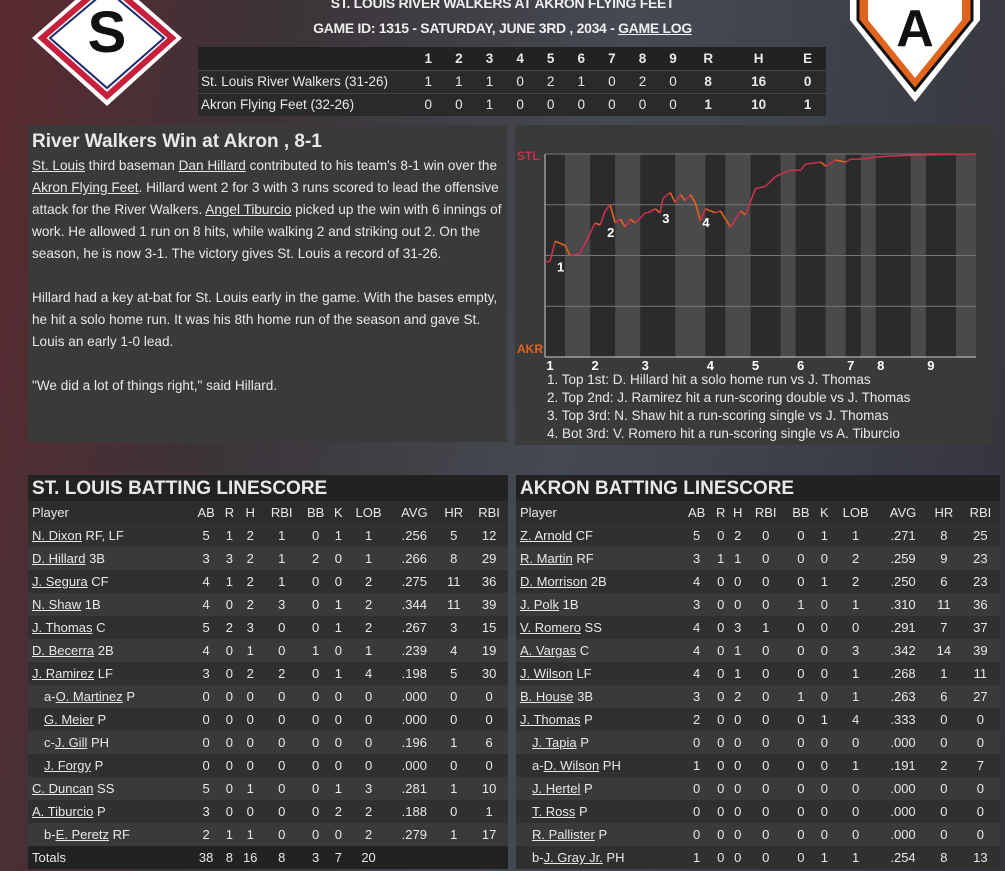 Image resolution: width=1005 pixels, height=871 pixels. What do you see at coordinates (573, 857) in the screenshot?
I see `player-link: J. Gray Jr.` at bounding box center [573, 857].